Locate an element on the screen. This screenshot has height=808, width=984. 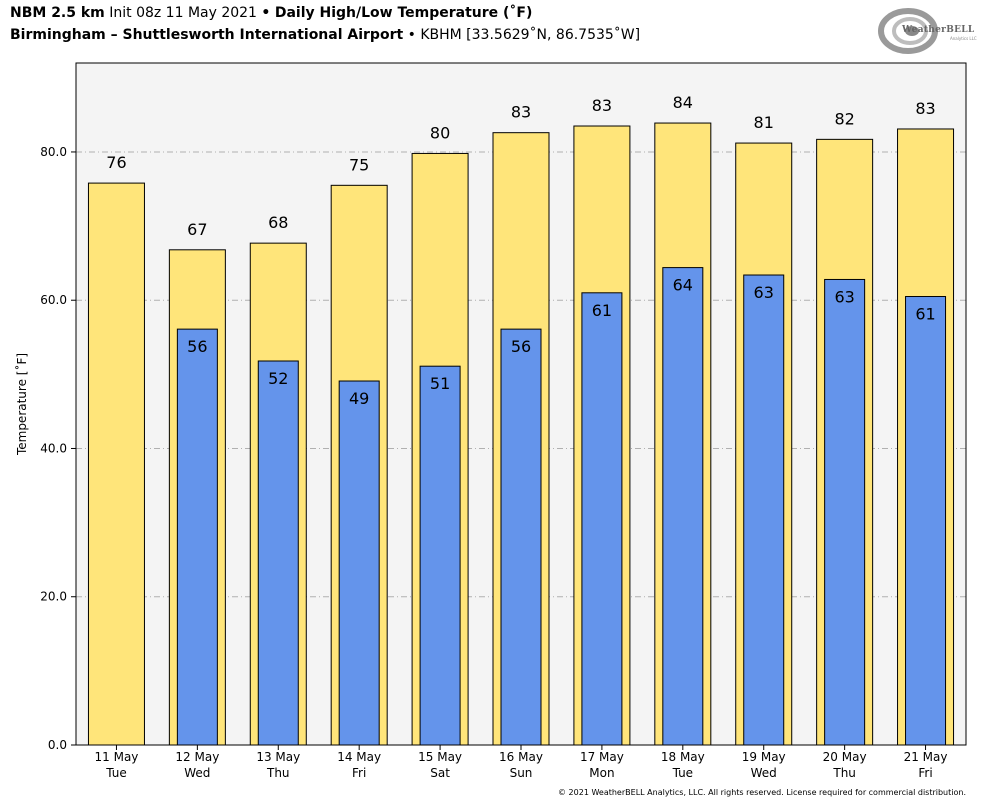
high-temp-label: 68 is located at coordinates (278, 222).